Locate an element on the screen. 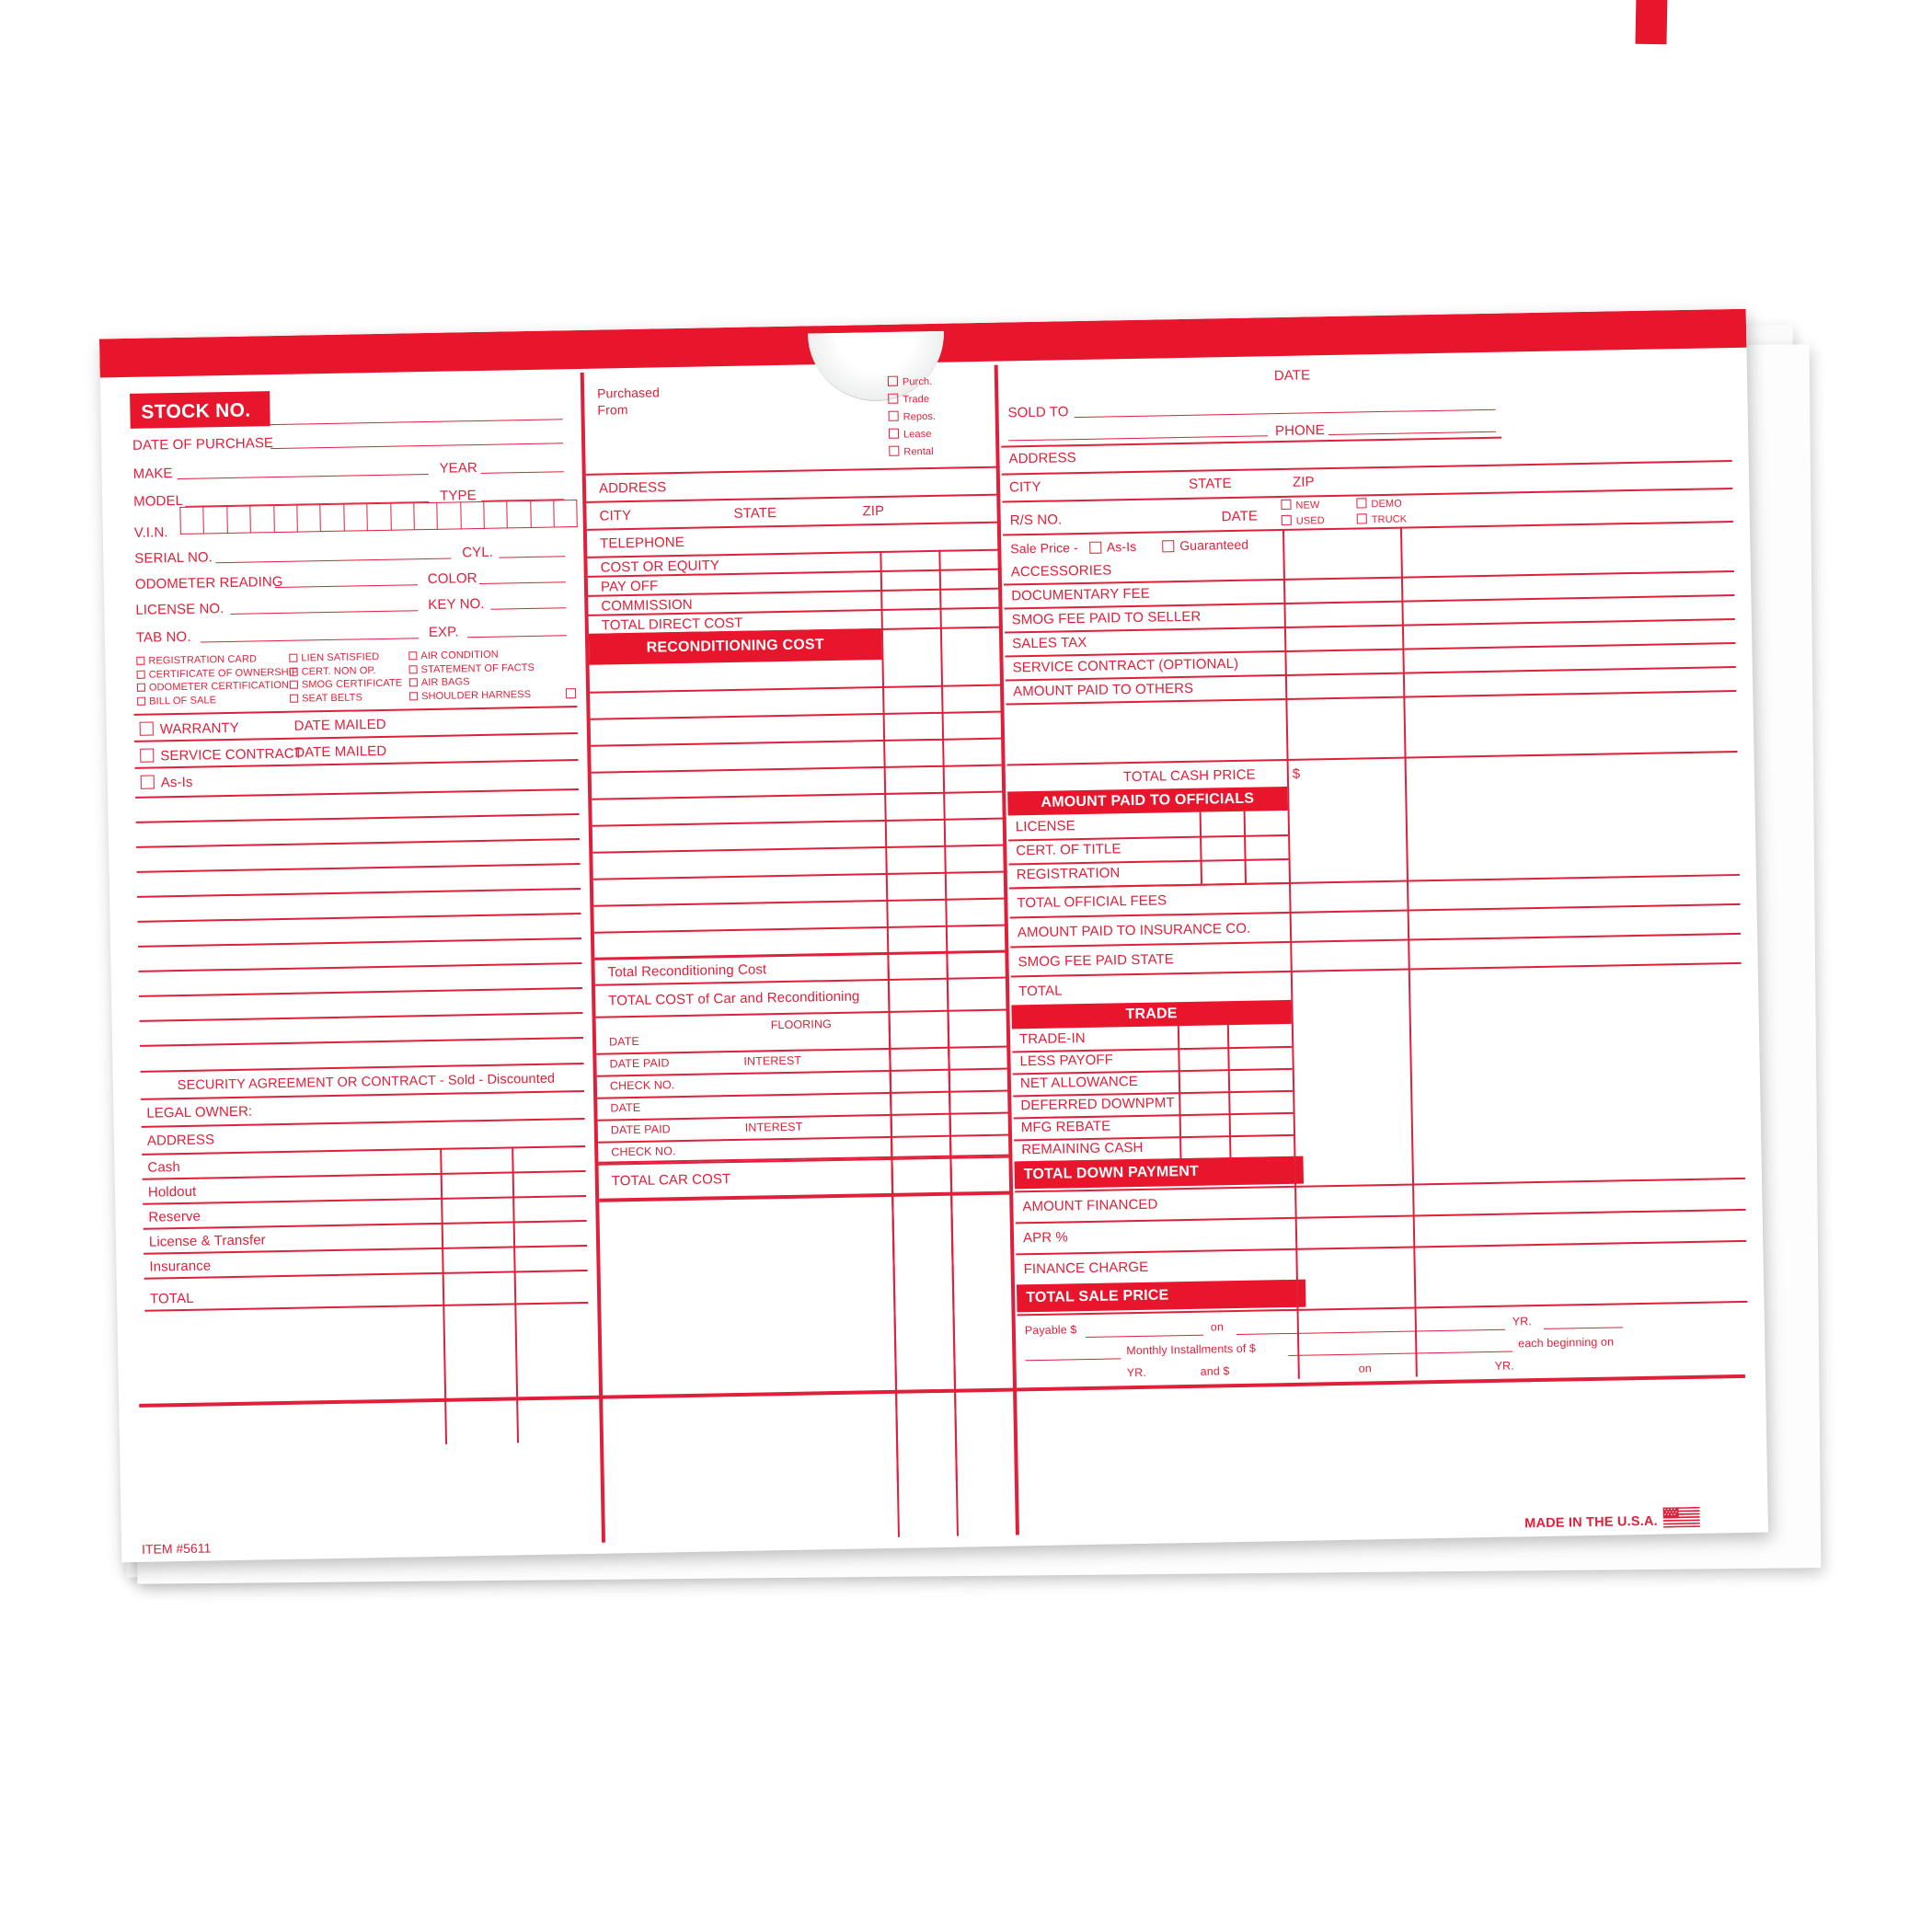  serial-no-rule is located at coordinates (333, 561).